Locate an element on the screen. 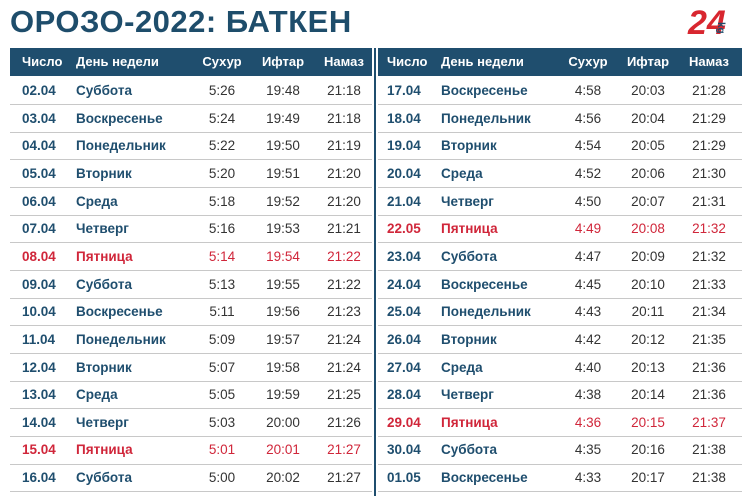 This screenshot has height=500, width=750. iftar-cell: 20:04 is located at coordinates (648, 118).